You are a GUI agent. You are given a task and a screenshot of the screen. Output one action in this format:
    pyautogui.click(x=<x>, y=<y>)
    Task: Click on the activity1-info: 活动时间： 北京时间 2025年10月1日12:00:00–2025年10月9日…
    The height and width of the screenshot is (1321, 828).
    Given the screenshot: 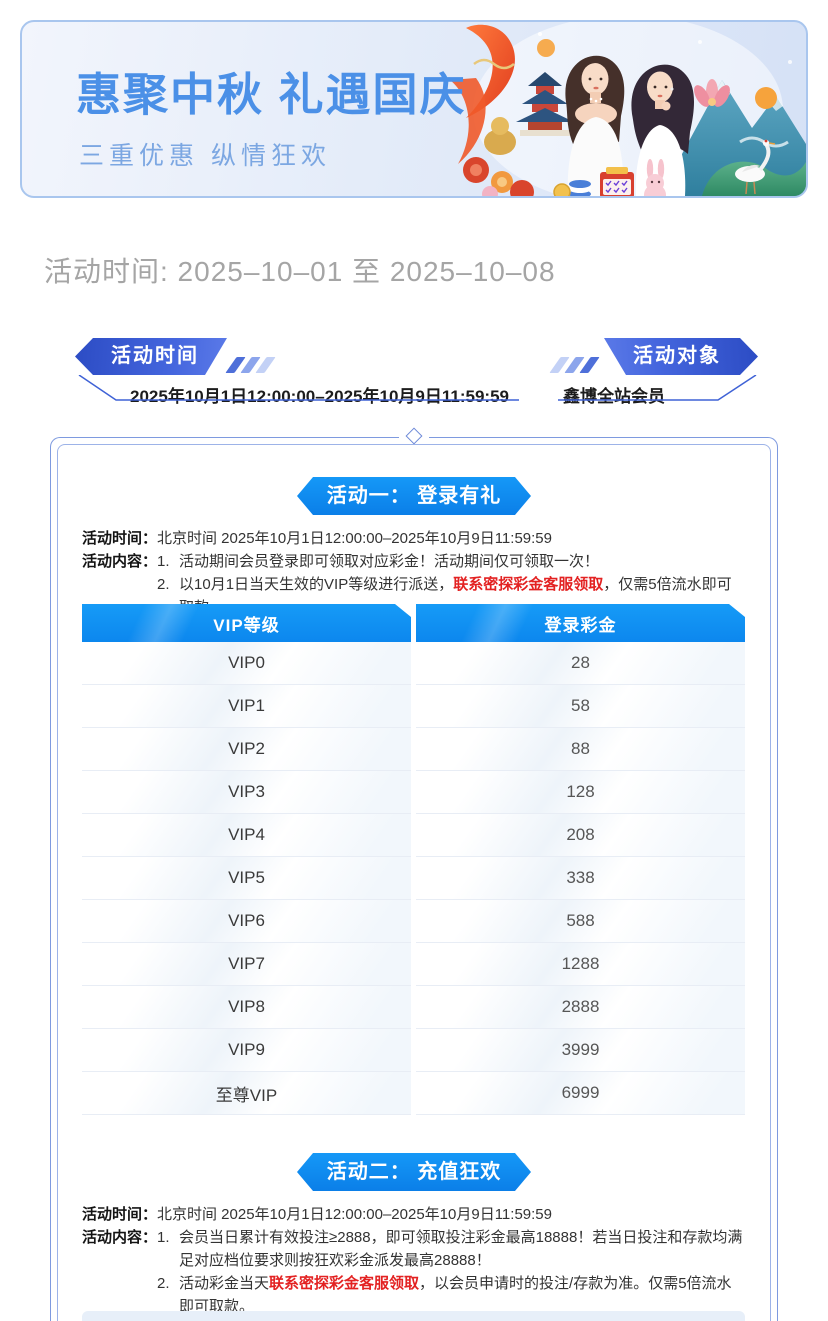 What is the action you would take?
    pyautogui.click(x=414, y=573)
    